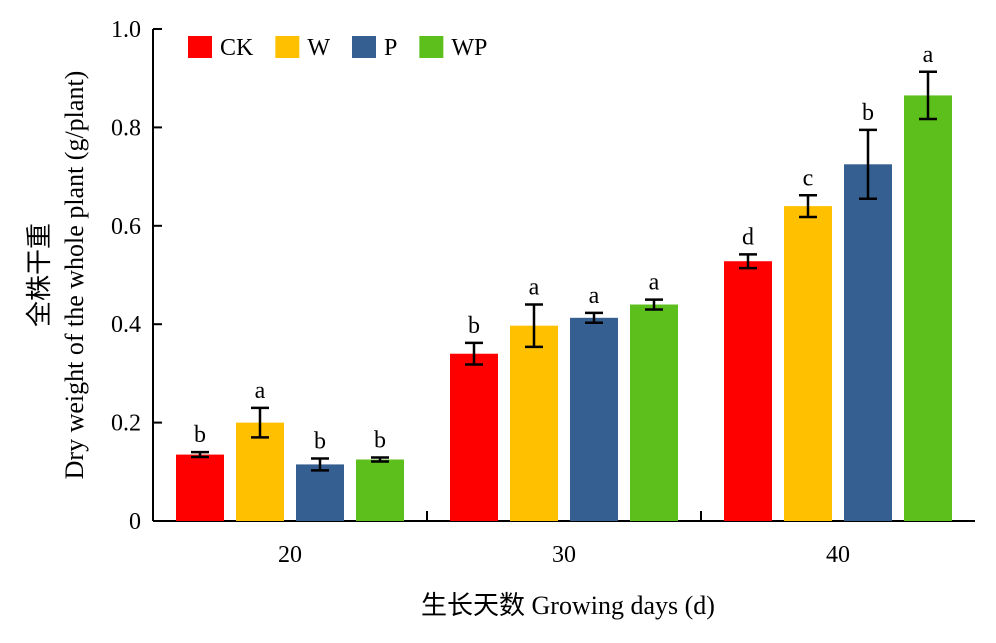  Describe the element at coordinates (136, 276) in the screenshot. I see `y-ticks: 0 0.2 0.4 0.6 0.8 1.0` at that location.